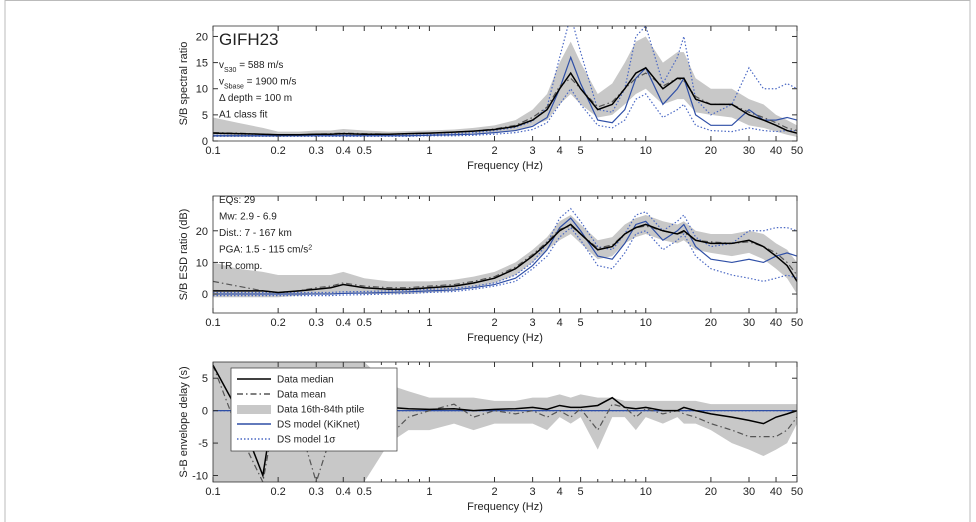  I want to click on annotation-part: = 588 m/s, so click(259, 65).